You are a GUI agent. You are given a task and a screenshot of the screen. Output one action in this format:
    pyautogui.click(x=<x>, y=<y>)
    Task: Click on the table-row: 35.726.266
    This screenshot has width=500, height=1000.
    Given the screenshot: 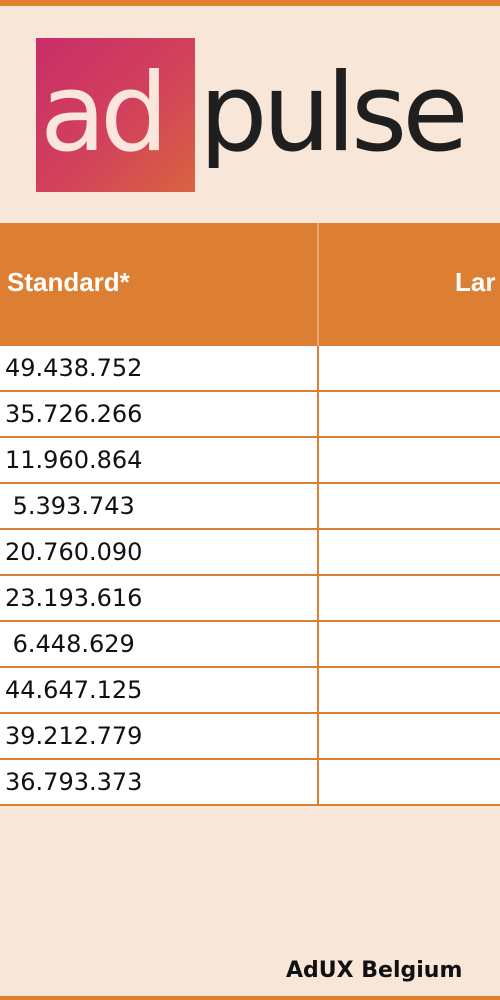 What is the action you would take?
    pyautogui.click(x=250, y=415)
    